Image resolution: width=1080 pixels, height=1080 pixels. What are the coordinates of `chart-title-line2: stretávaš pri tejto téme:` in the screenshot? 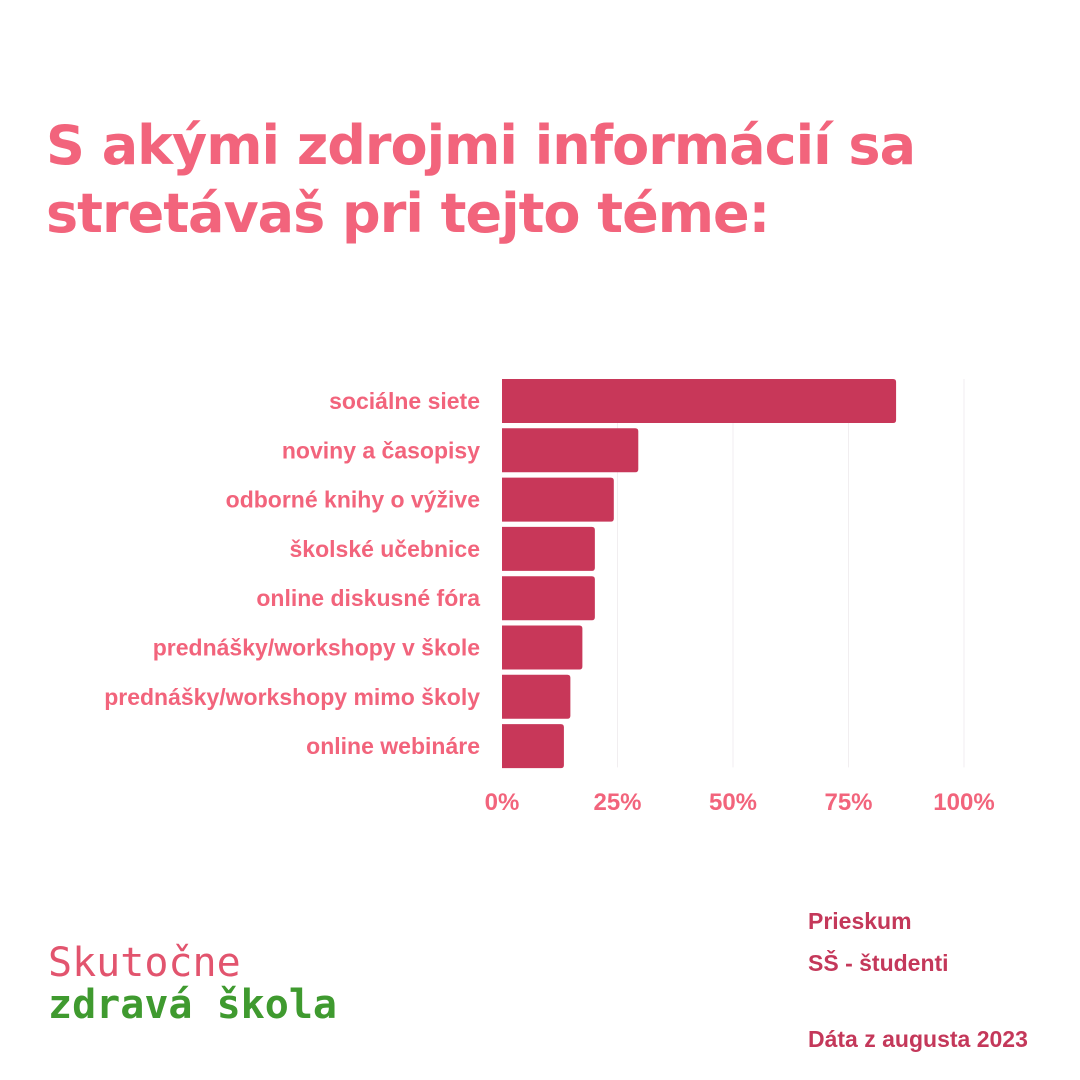 It's located at (408, 213).